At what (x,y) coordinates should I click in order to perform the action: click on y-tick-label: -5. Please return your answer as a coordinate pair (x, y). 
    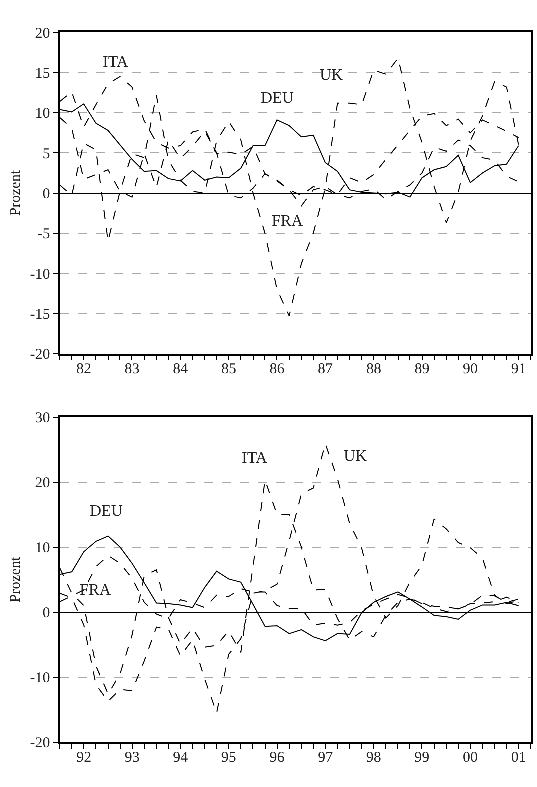
    Looking at the image, I should click on (44, 234).